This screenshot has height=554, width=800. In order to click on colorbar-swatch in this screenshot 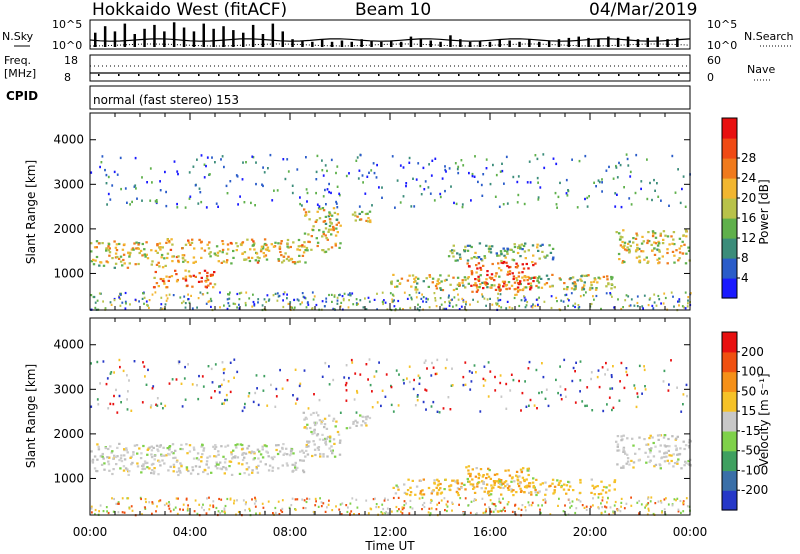, I will do `click(729, 248)`.